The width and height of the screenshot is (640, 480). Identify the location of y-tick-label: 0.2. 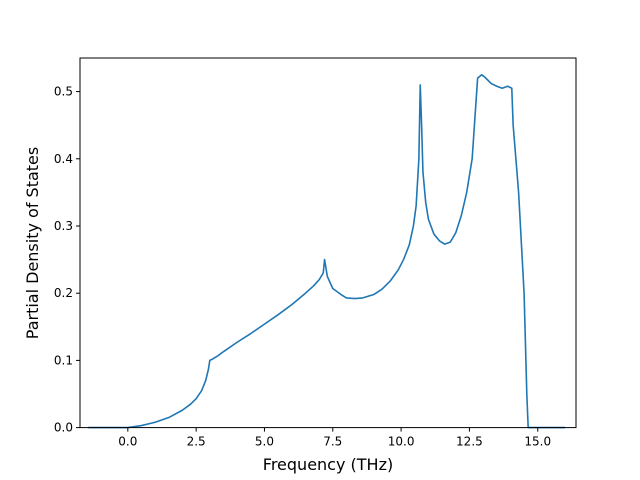
(63, 293).